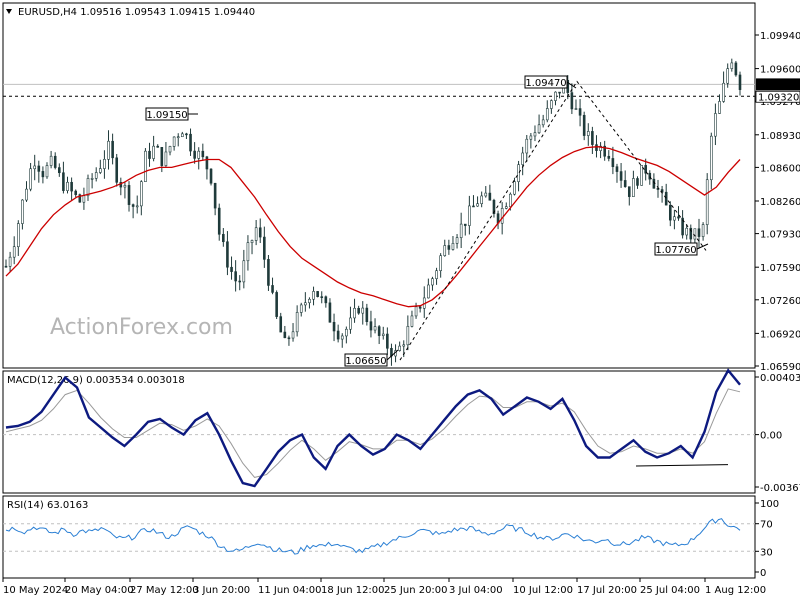 Image resolution: width=800 pixels, height=600 pixels. Describe the element at coordinates (766, 525) in the screenshot. I see `rsi-tick-label: 70` at that location.